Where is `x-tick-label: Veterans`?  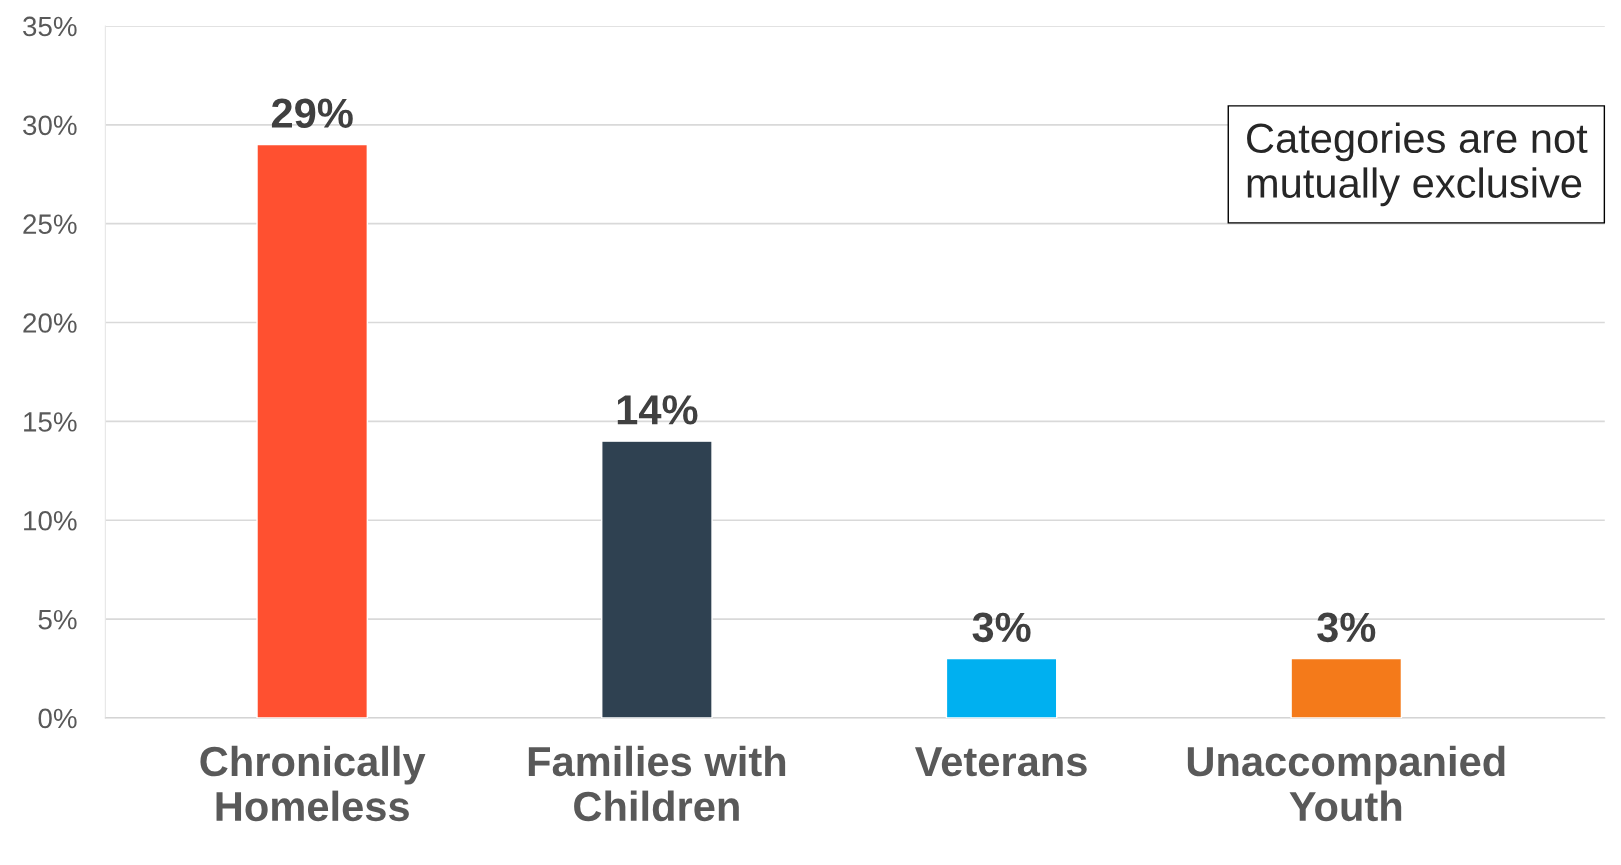 x-tick-label: Veterans is located at coordinates (1001, 762).